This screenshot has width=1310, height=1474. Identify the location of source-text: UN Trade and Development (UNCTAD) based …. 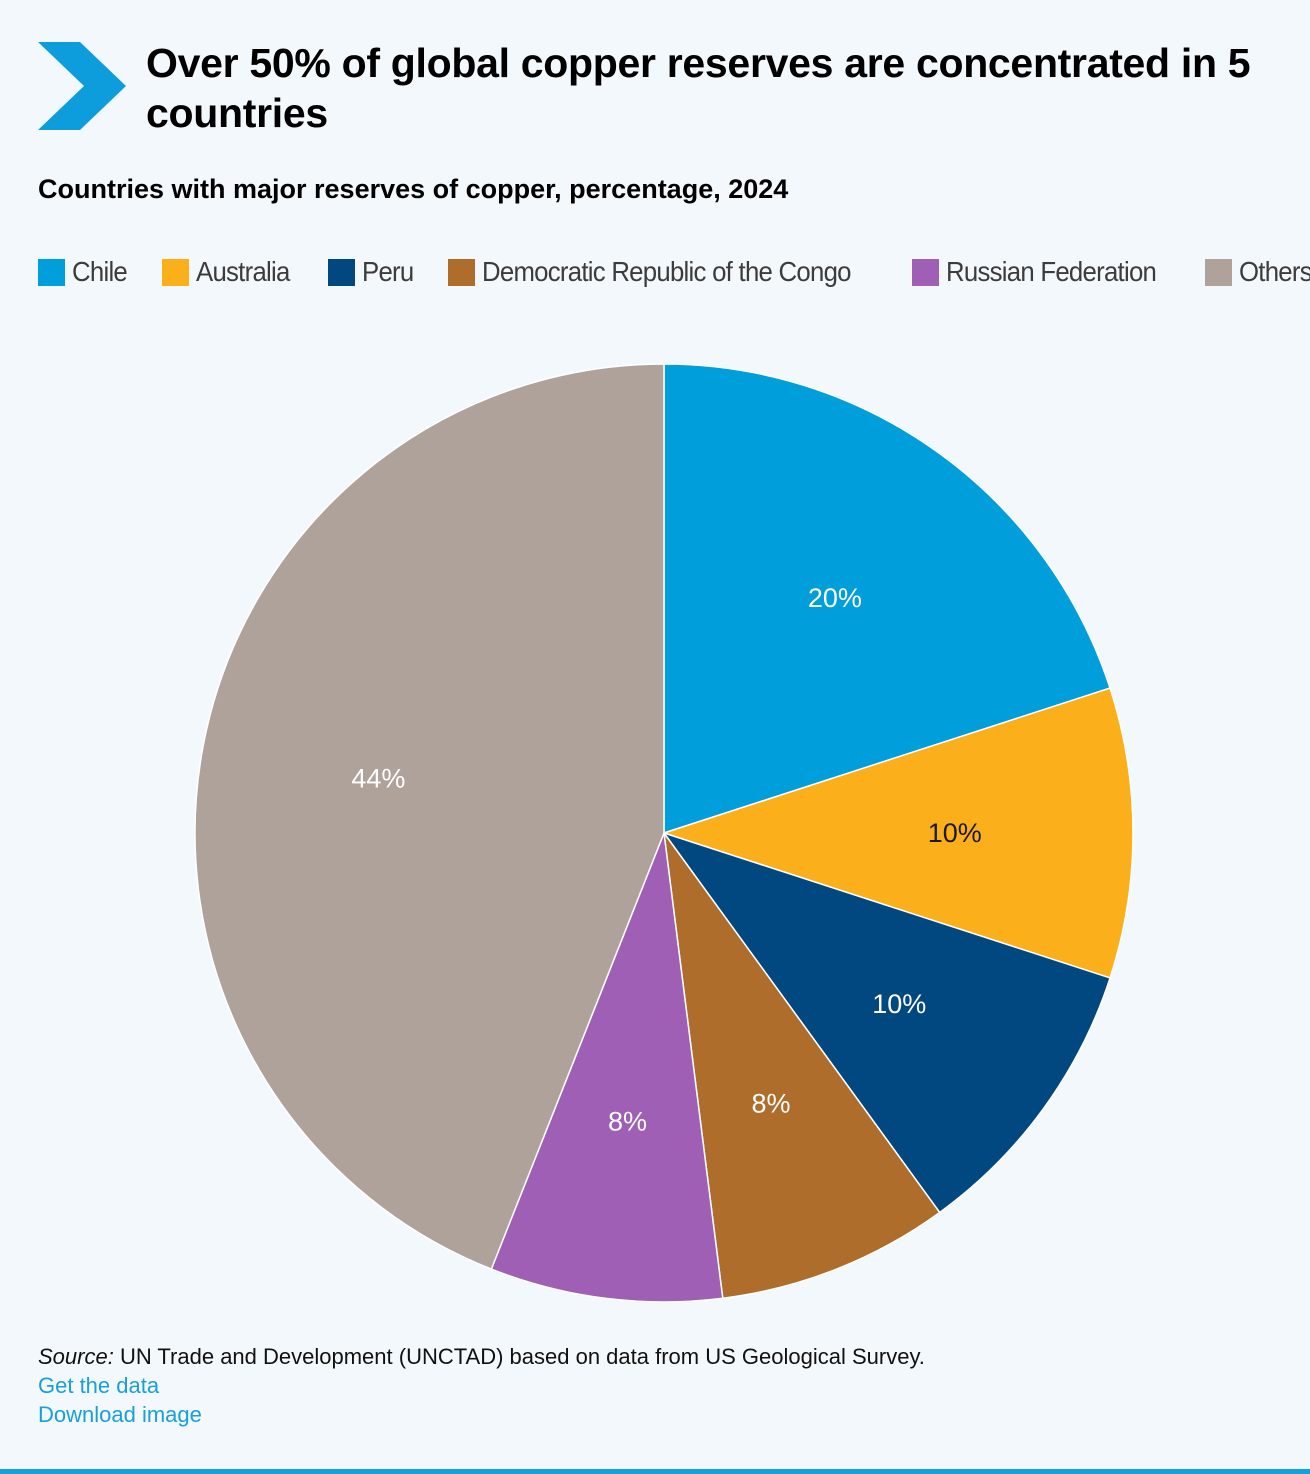
(519, 1356).